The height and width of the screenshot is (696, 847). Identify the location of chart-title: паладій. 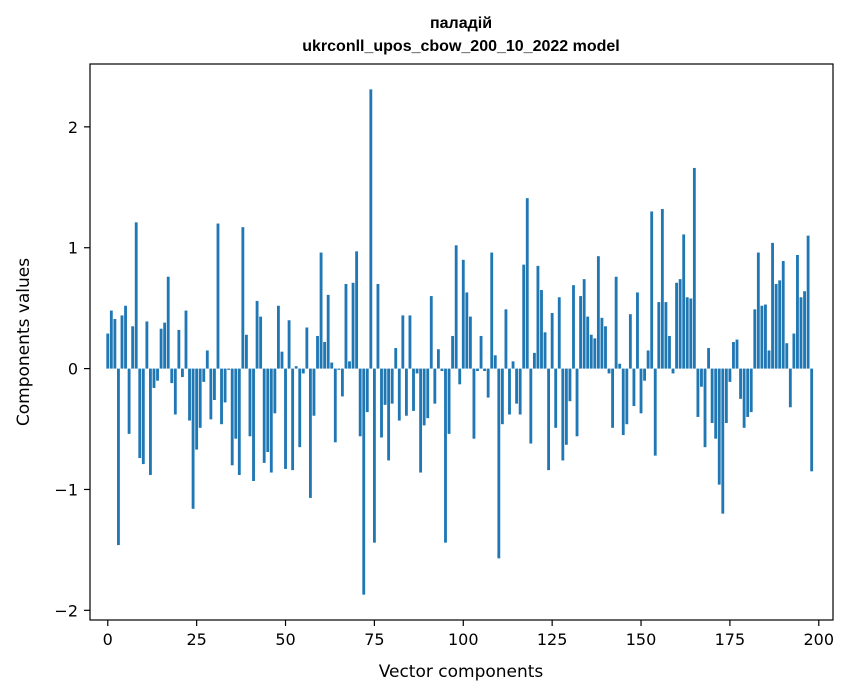
(461, 23).